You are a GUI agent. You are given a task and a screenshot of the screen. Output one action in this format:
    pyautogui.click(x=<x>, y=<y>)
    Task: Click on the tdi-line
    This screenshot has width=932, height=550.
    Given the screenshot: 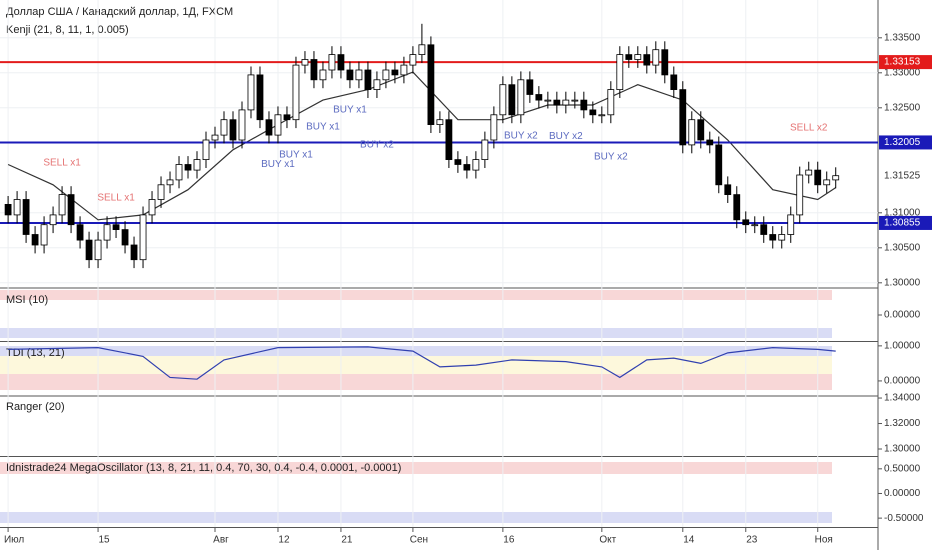 What is the action you would take?
    pyautogui.click(x=422, y=363)
    